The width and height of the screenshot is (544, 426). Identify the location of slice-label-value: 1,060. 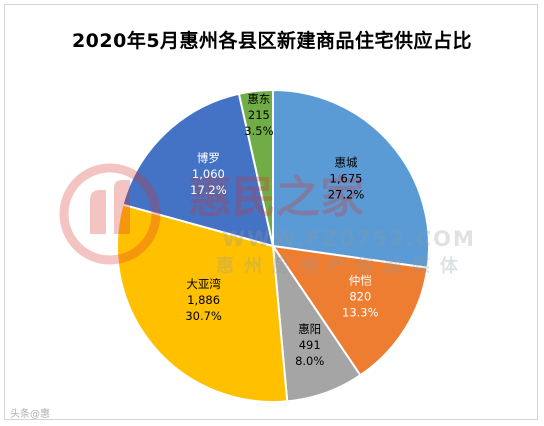
(208, 174).